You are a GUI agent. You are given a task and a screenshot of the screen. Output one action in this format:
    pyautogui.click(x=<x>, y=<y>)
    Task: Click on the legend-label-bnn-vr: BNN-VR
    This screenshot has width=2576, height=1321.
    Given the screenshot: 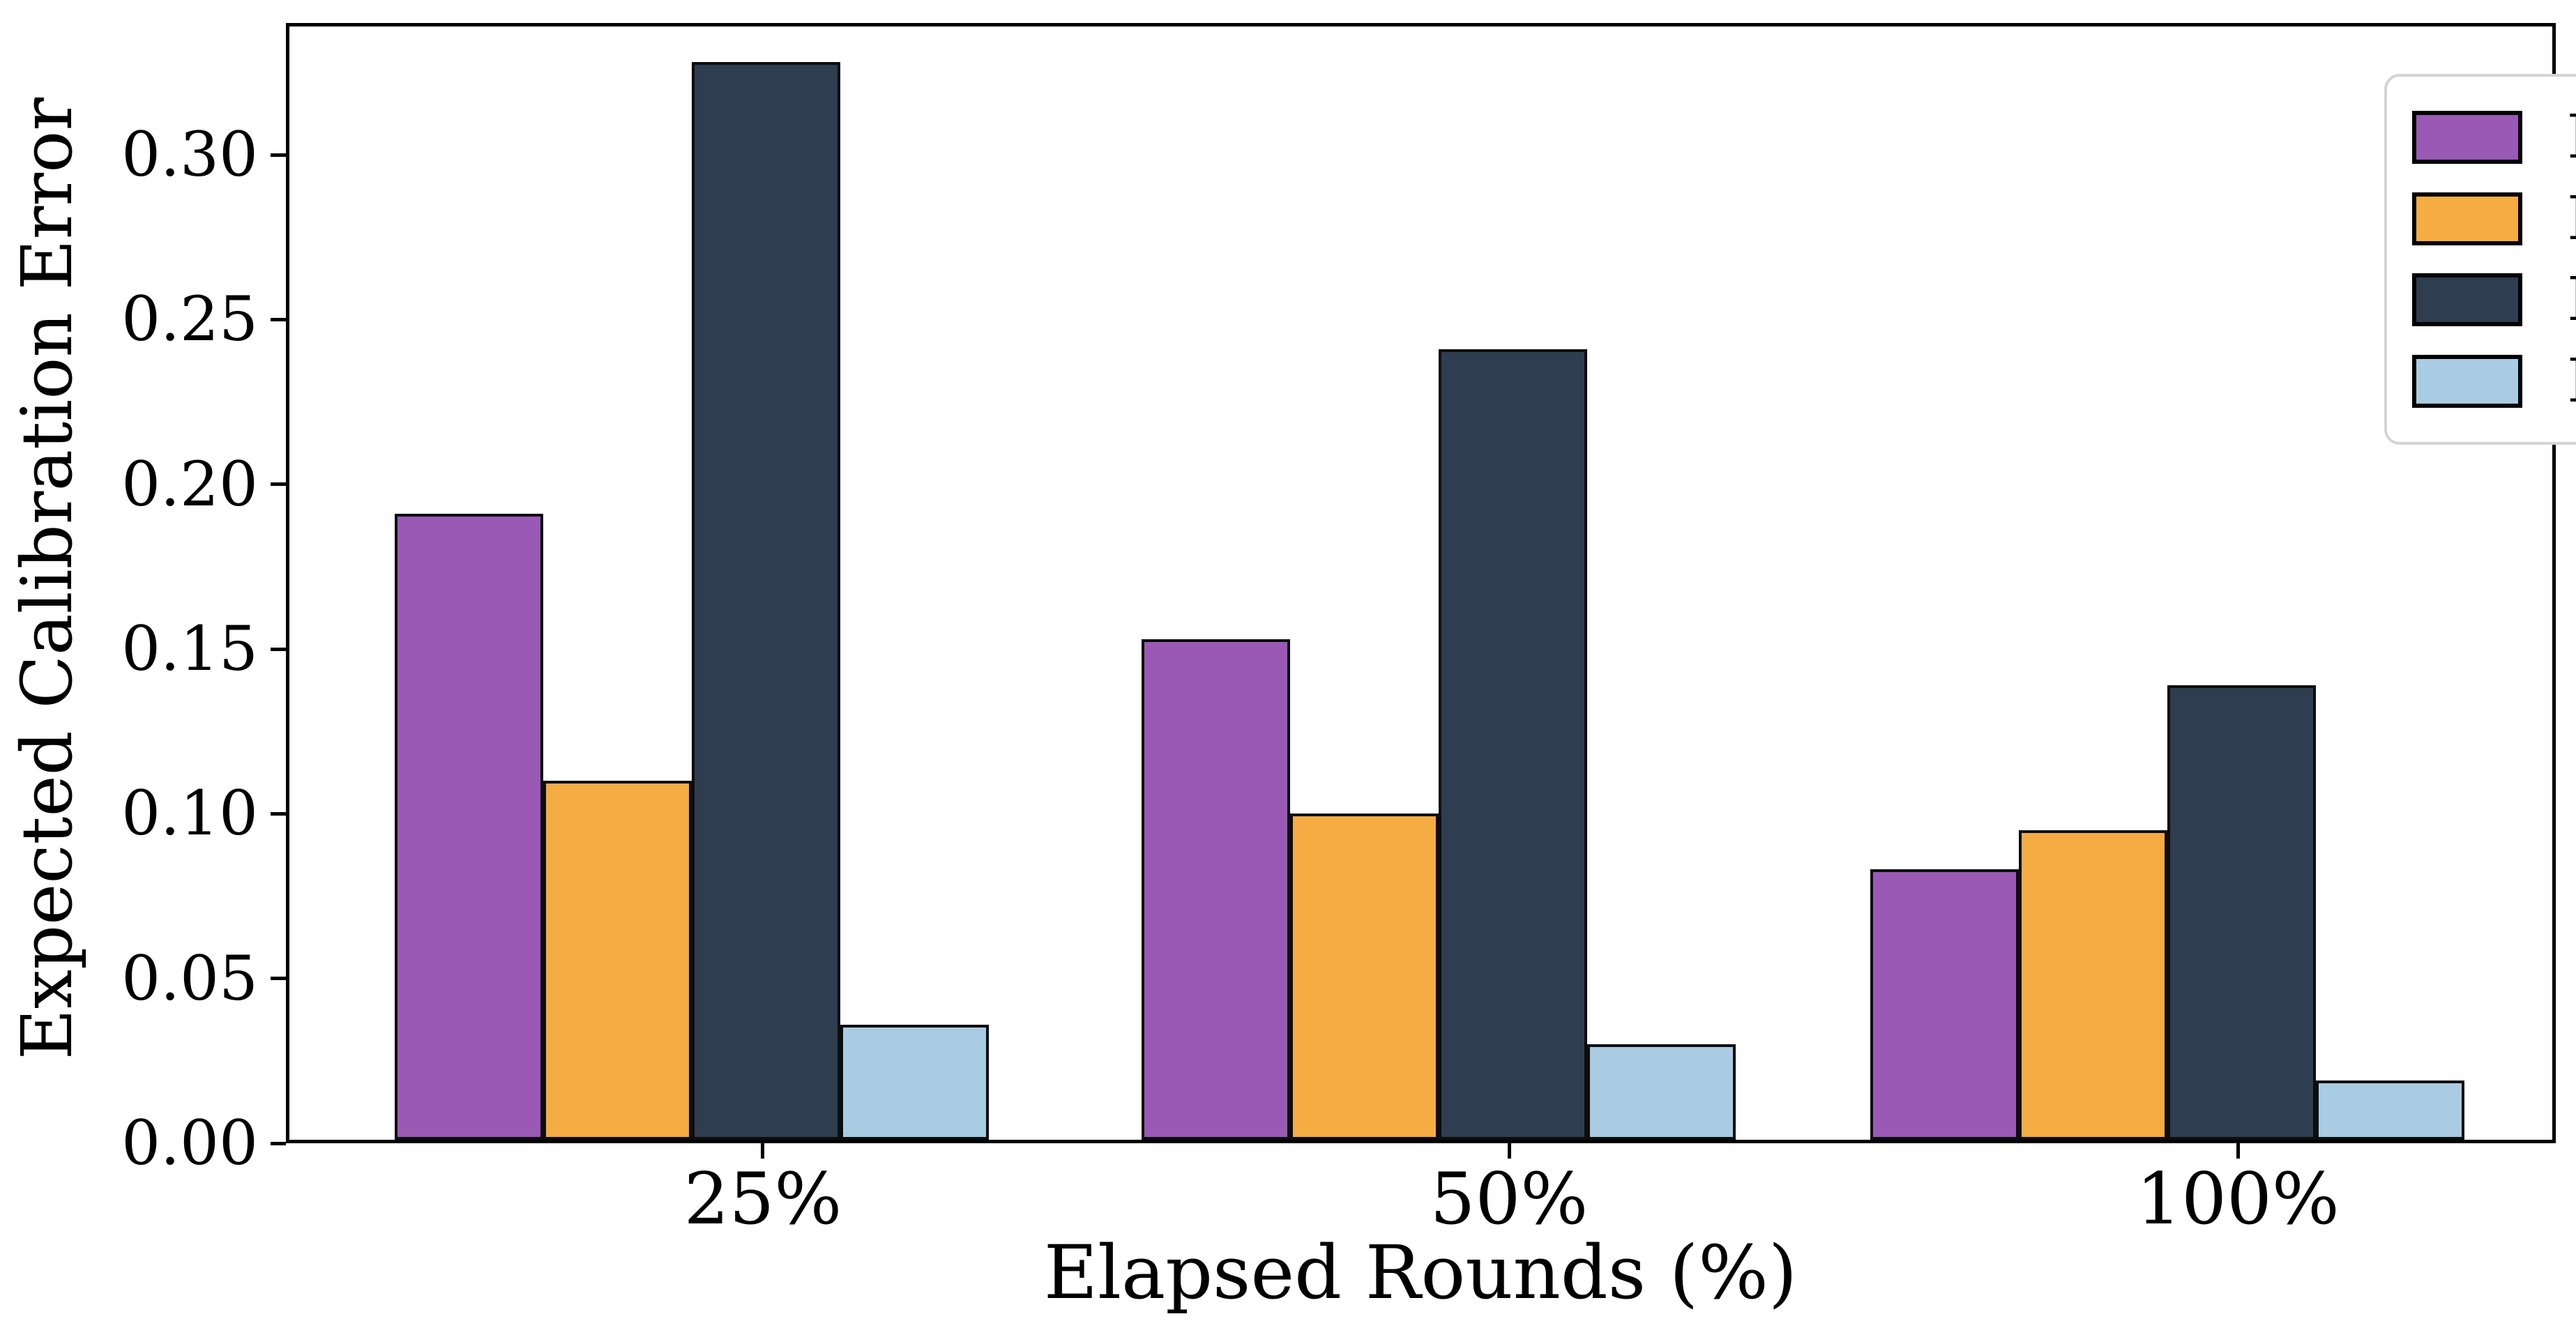 What is the action you would take?
    pyautogui.click(x=2571, y=300)
    